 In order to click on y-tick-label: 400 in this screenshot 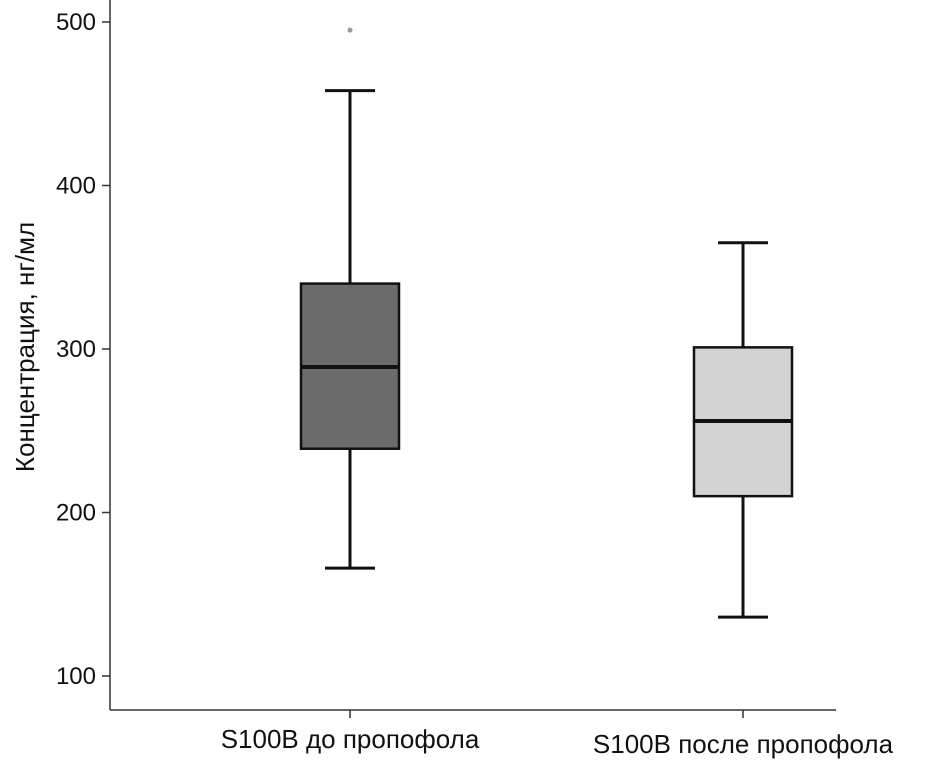, I will do `click(76, 186)`.